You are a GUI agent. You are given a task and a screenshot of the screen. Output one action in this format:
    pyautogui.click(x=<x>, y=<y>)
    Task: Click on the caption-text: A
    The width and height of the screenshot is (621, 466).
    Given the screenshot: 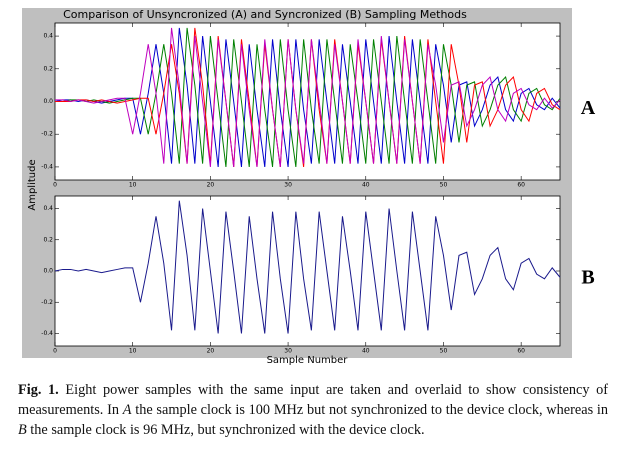 What is the action you would take?
    pyautogui.click(x=127, y=410)
    